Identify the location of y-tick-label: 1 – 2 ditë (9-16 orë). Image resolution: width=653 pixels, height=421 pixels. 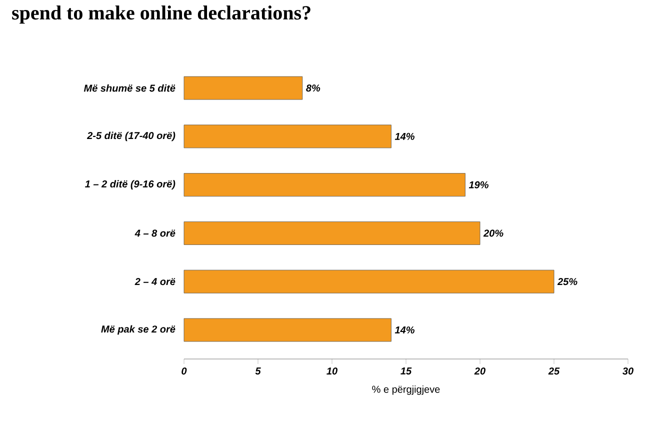
(130, 185).